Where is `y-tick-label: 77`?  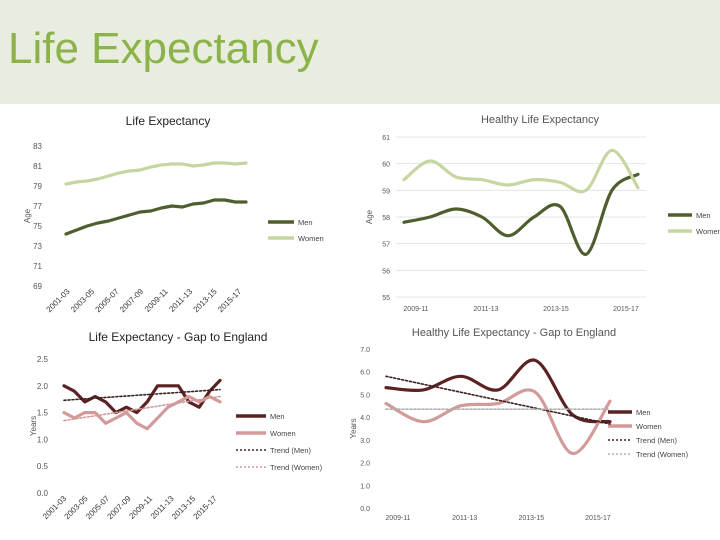 y-tick-label: 77 is located at coordinates (37, 206).